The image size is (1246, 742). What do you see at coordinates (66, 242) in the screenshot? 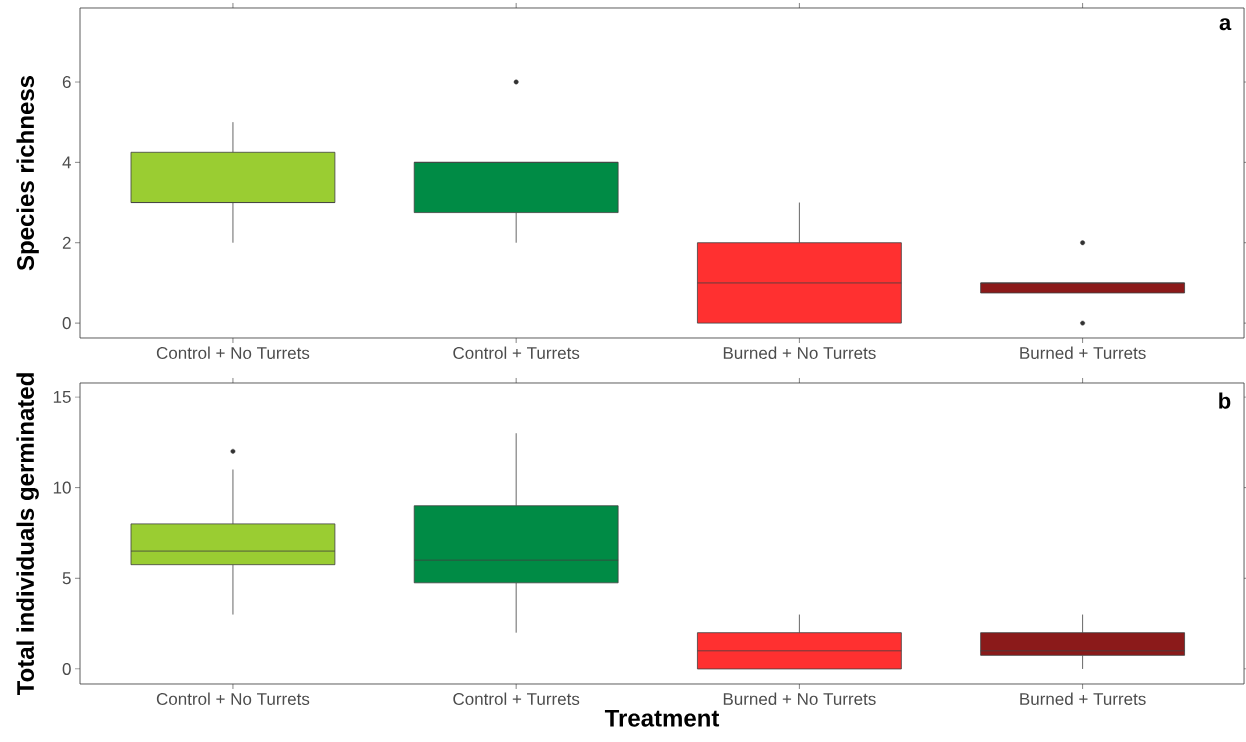
I see `y-tick-label: 2` at bounding box center [66, 242].